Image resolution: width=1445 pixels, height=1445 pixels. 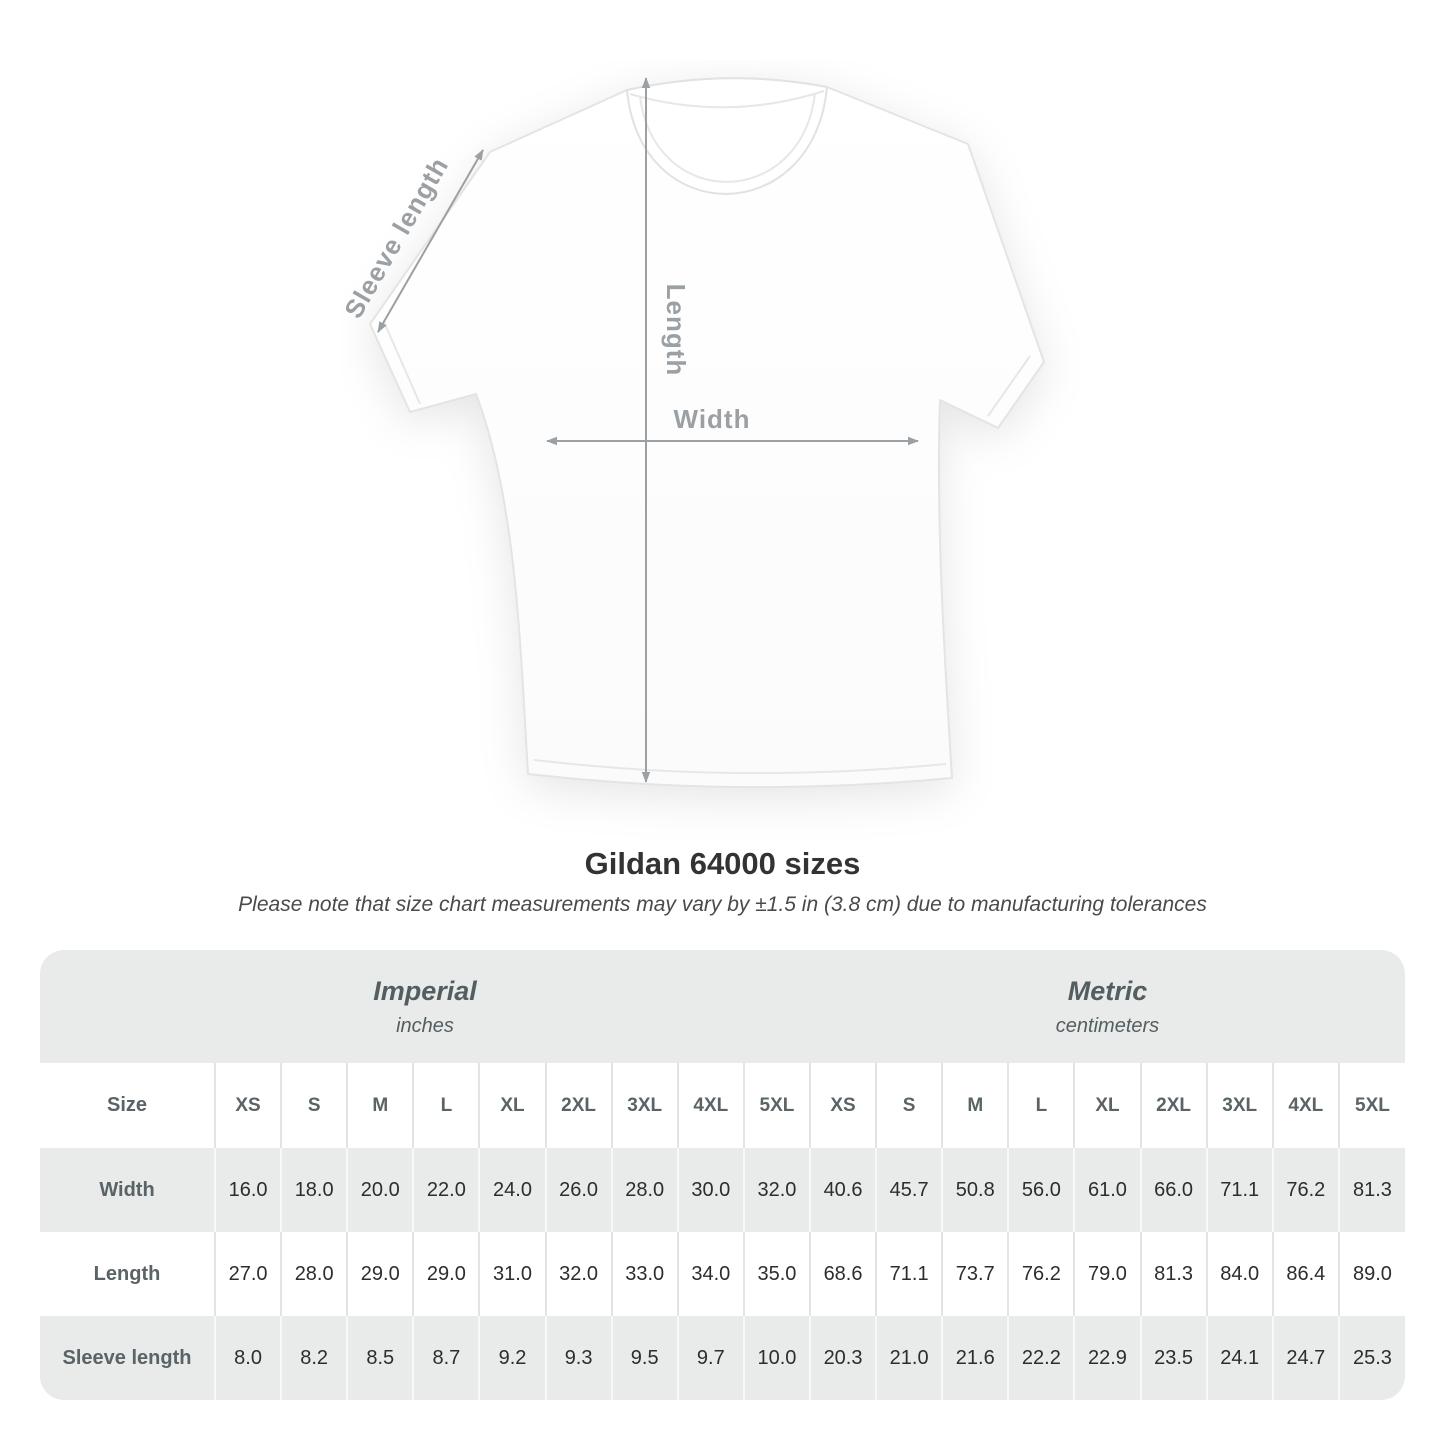 What do you see at coordinates (740, 767) in the screenshot?
I see `tshirt-hem-seam` at bounding box center [740, 767].